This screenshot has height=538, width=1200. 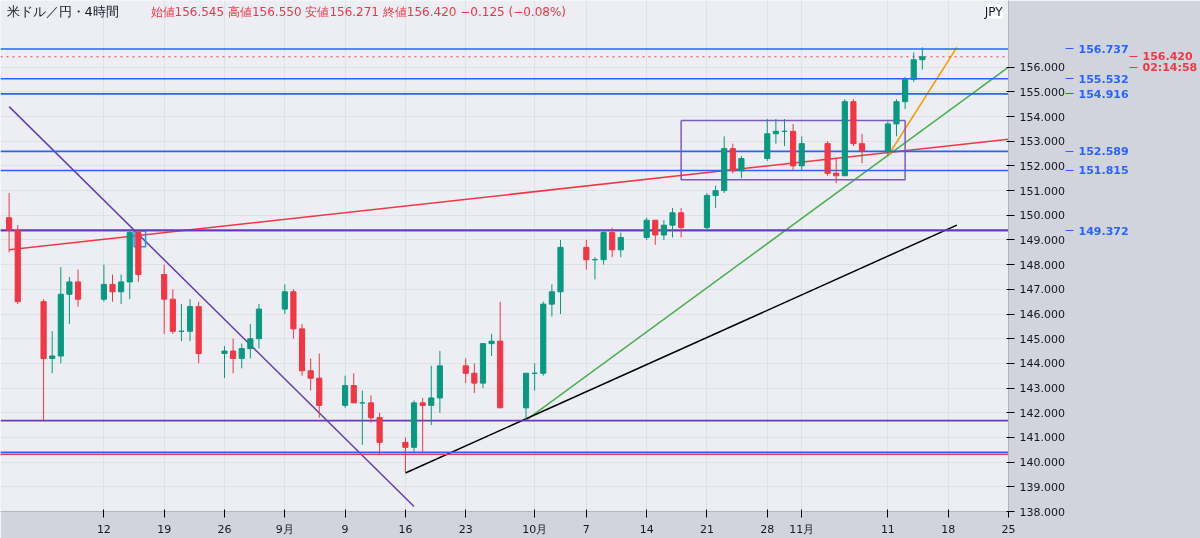 What do you see at coordinates (1042, 364) in the screenshot?
I see `y-tick-label: 144.000` at bounding box center [1042, 364].